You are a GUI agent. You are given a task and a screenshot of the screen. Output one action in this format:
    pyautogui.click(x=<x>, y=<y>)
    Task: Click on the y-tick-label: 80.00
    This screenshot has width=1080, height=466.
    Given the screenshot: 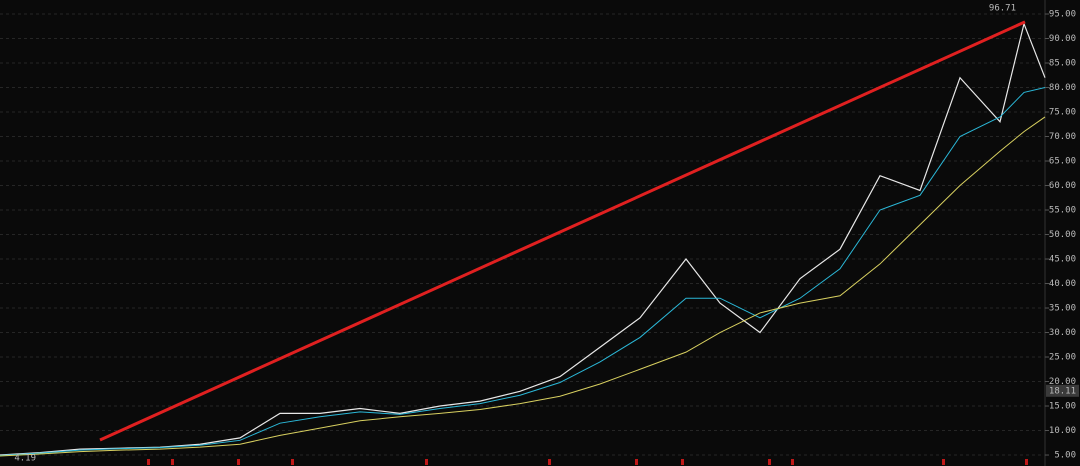 What is the action you would take?
    pyautogui.click(x=1062, y=88)
    